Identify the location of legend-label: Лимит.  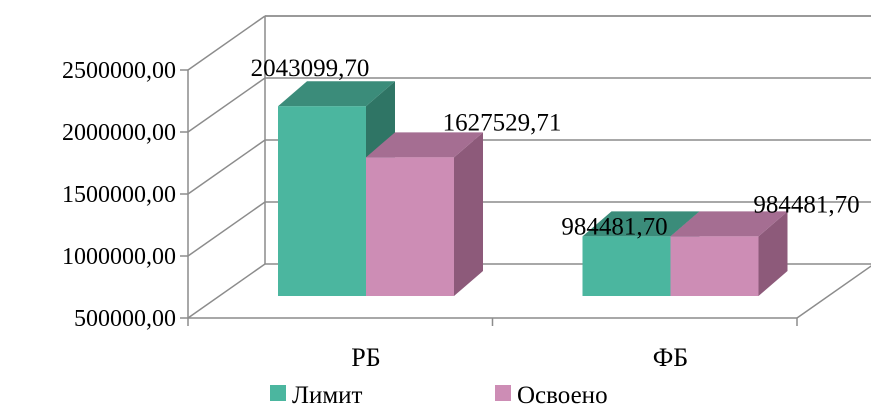
(327, 395).